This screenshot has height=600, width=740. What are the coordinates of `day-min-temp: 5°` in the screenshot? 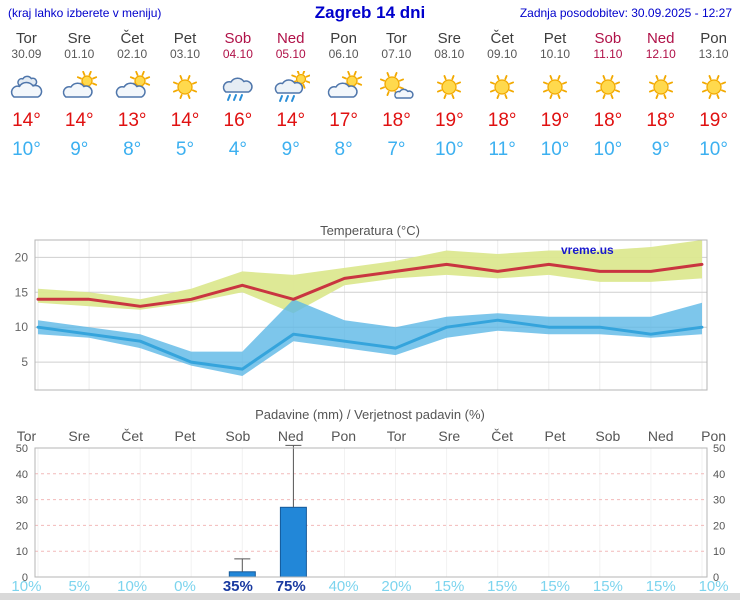 It's located at (185, 149).